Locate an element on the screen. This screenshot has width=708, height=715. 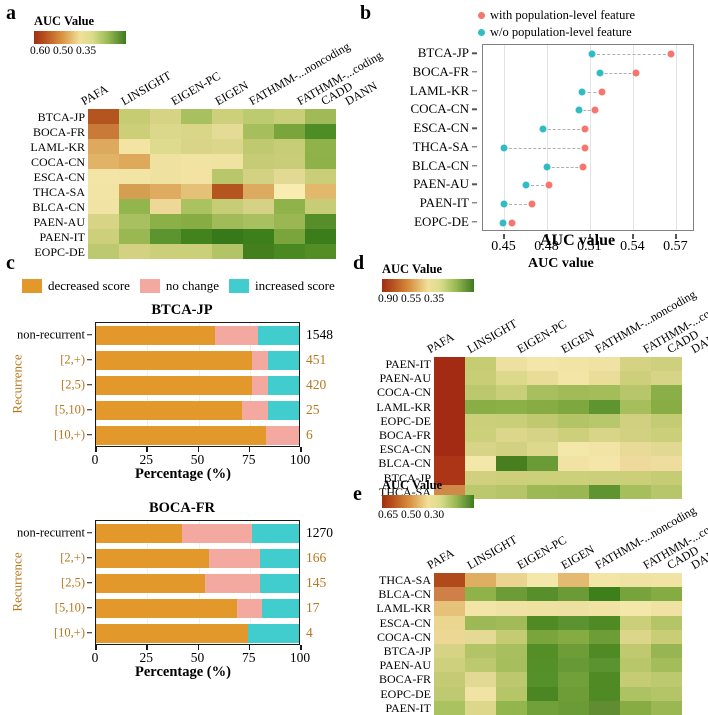
heatmap-row-label: COCA-CN is located at coordinates (404, 392).